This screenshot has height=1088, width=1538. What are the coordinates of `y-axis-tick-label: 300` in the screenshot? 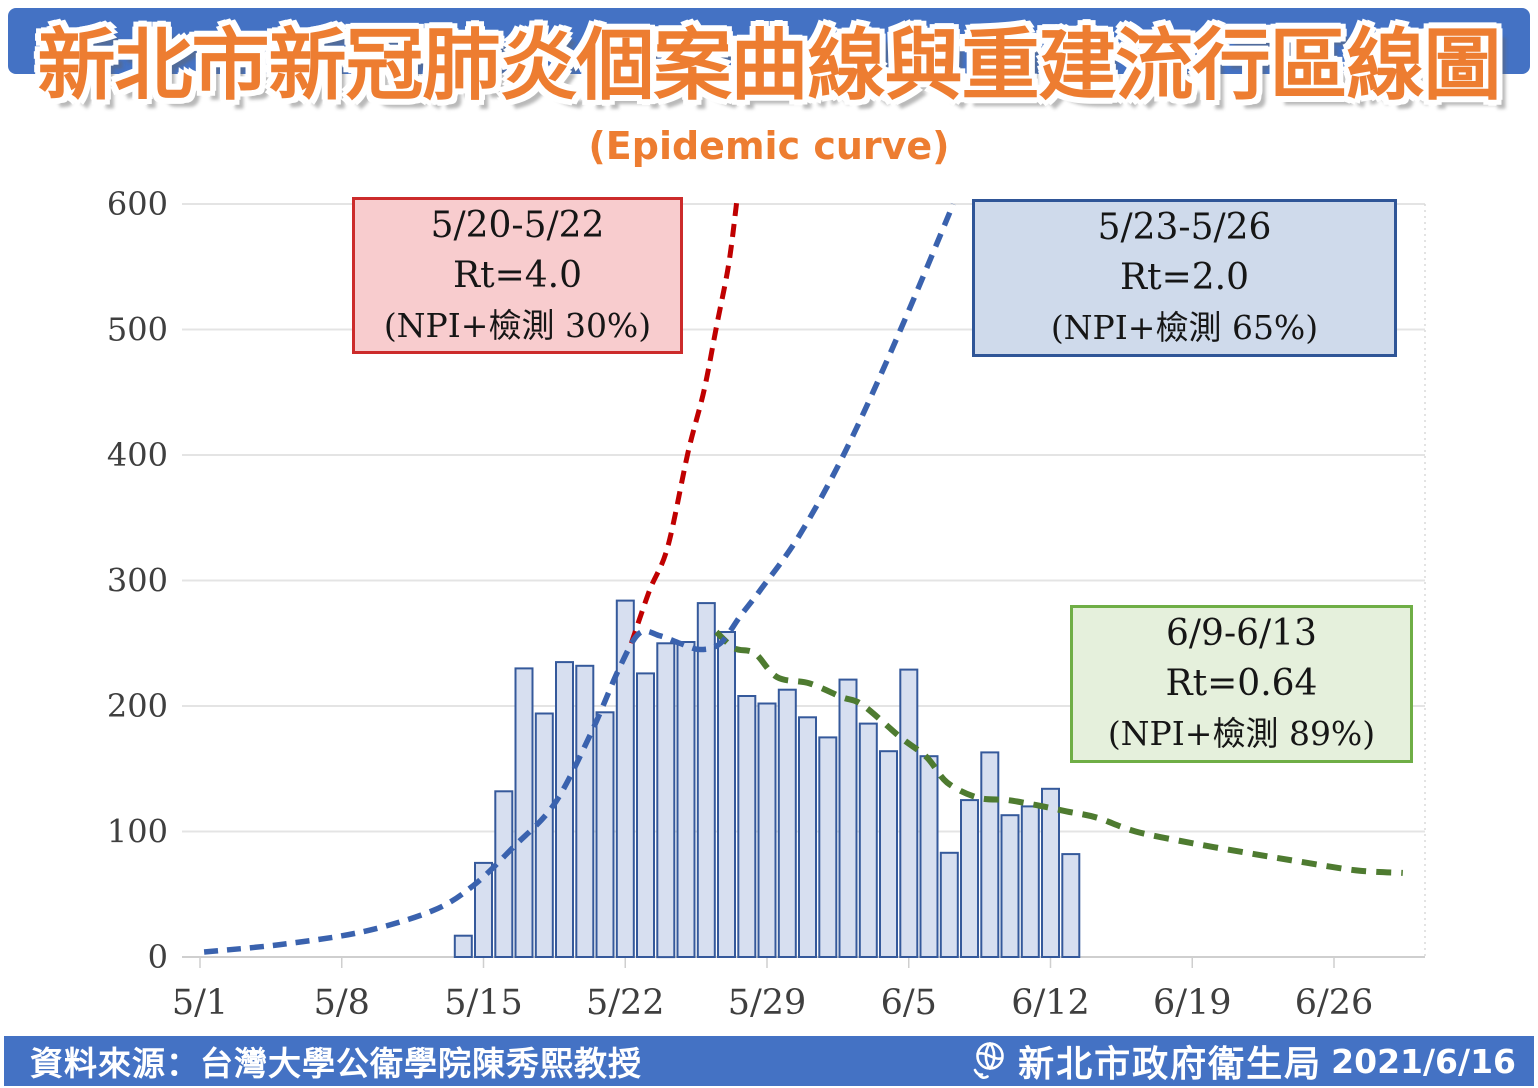 It's located at (137, 581).